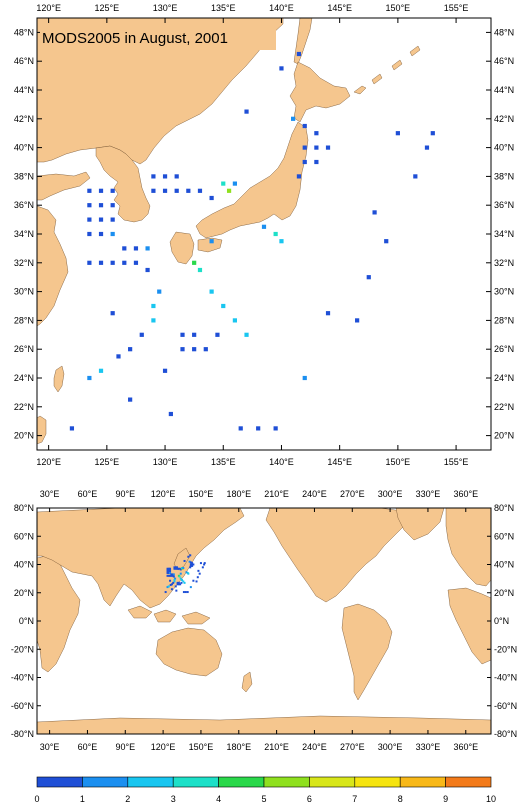 The image size is (529, 808). What do you see at coordinates (367, 652) in the screenshot?
I see `land-south-america` at bounding box center [367, 652].